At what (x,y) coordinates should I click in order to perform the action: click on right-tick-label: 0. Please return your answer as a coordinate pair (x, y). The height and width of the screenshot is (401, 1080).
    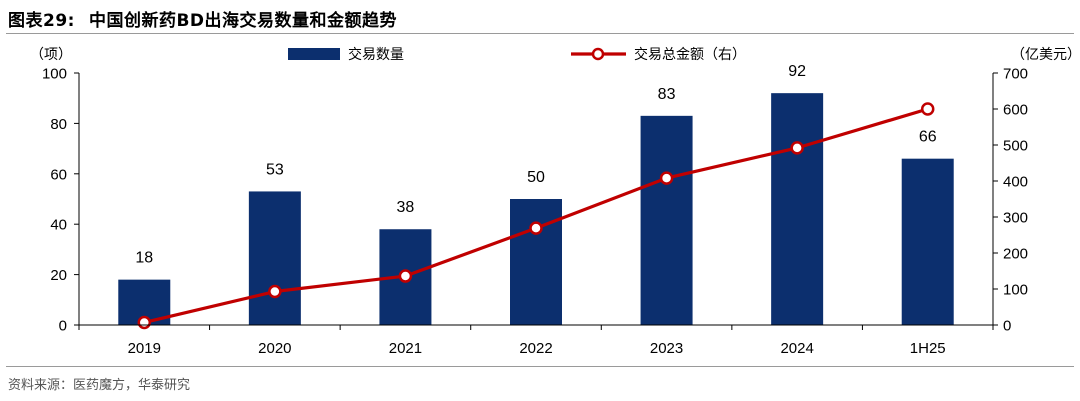
    Looking at the image, I should click on (1007, 326).